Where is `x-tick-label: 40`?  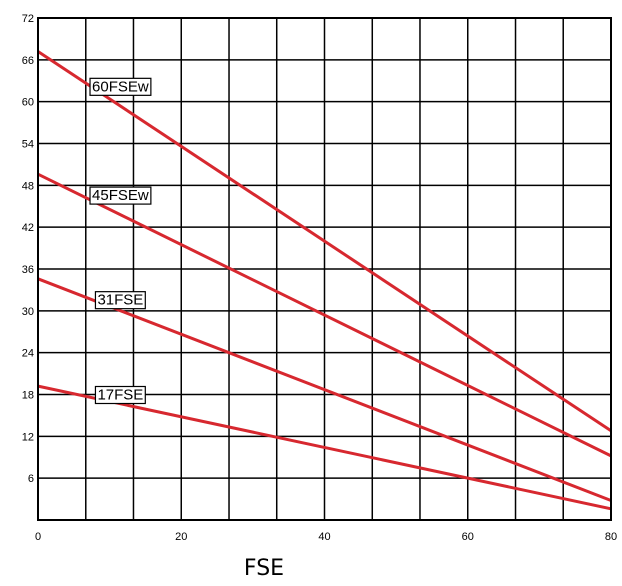
x-tick-label: 40 is located at coordinates (324, 537).